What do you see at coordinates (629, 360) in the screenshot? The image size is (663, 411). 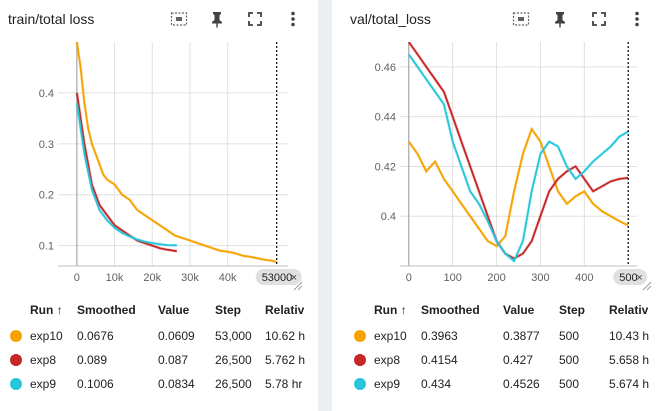 I see `relative-time: 5.658 h` at bounding box center [629, 360].